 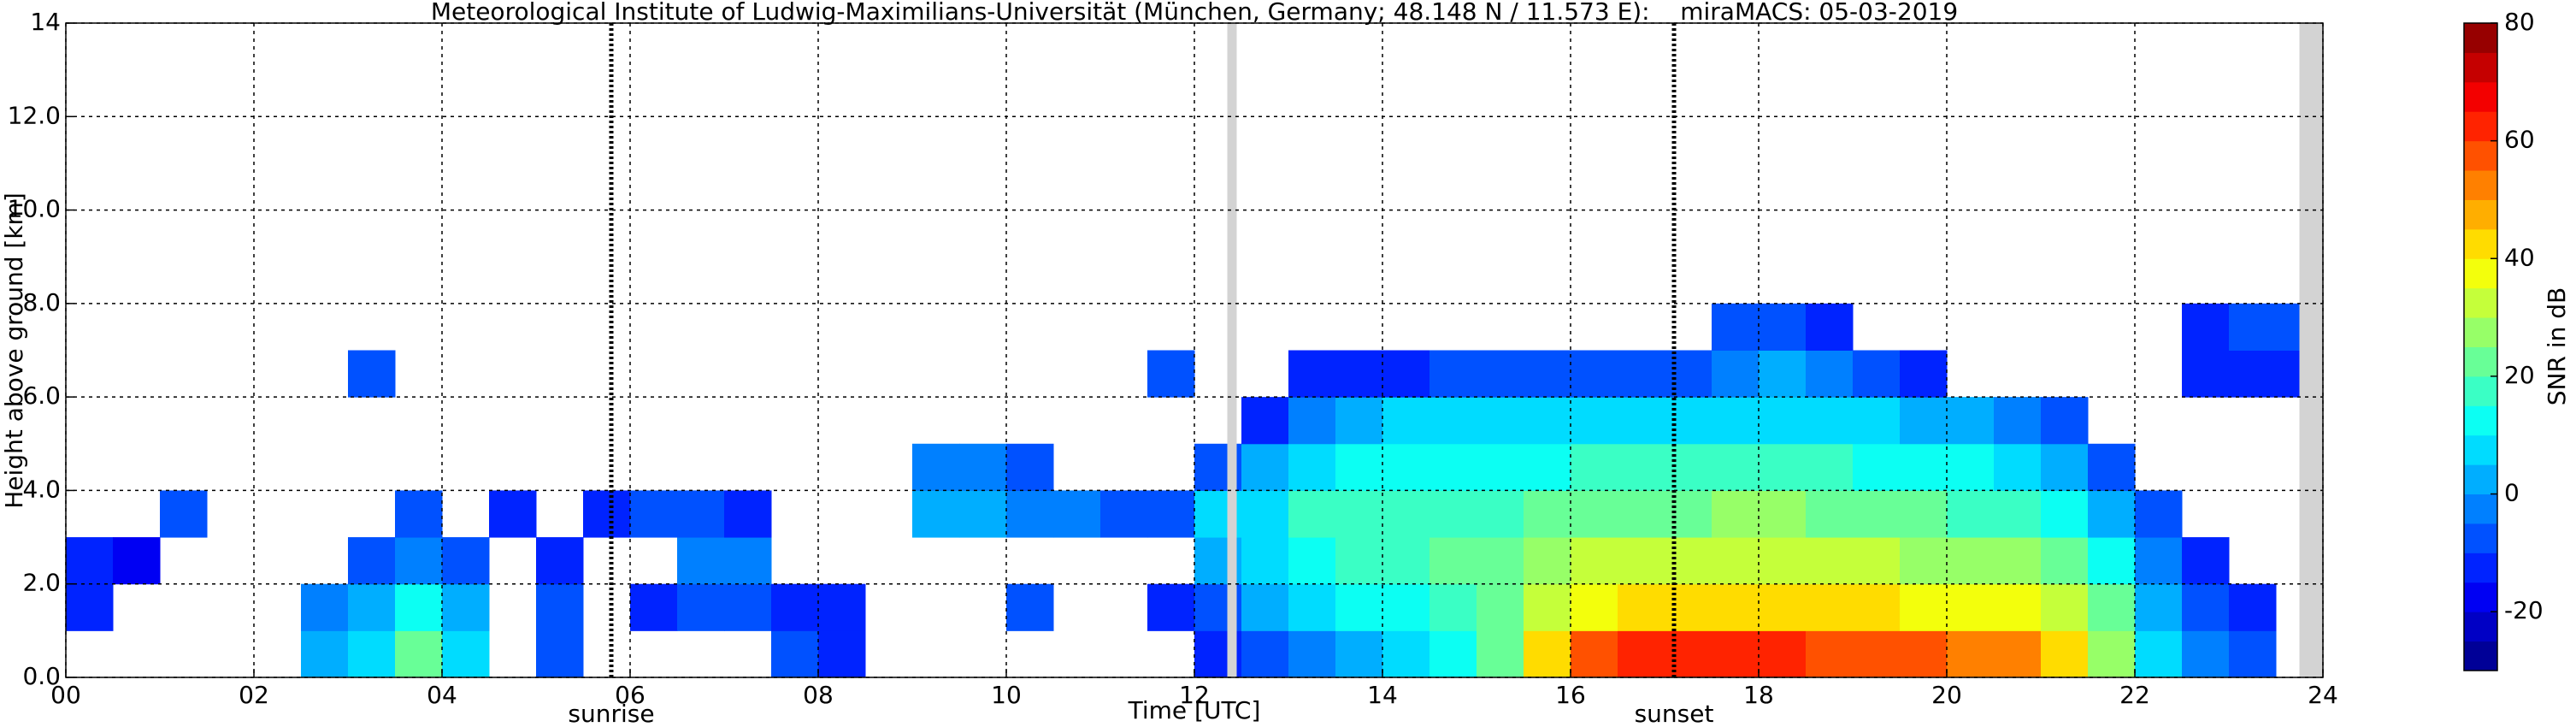 What do you see at coordinates (1194, 710) in the screenshot?
I see `x-axis-label: Time [UTC]` at bounding box center [1194, 710].